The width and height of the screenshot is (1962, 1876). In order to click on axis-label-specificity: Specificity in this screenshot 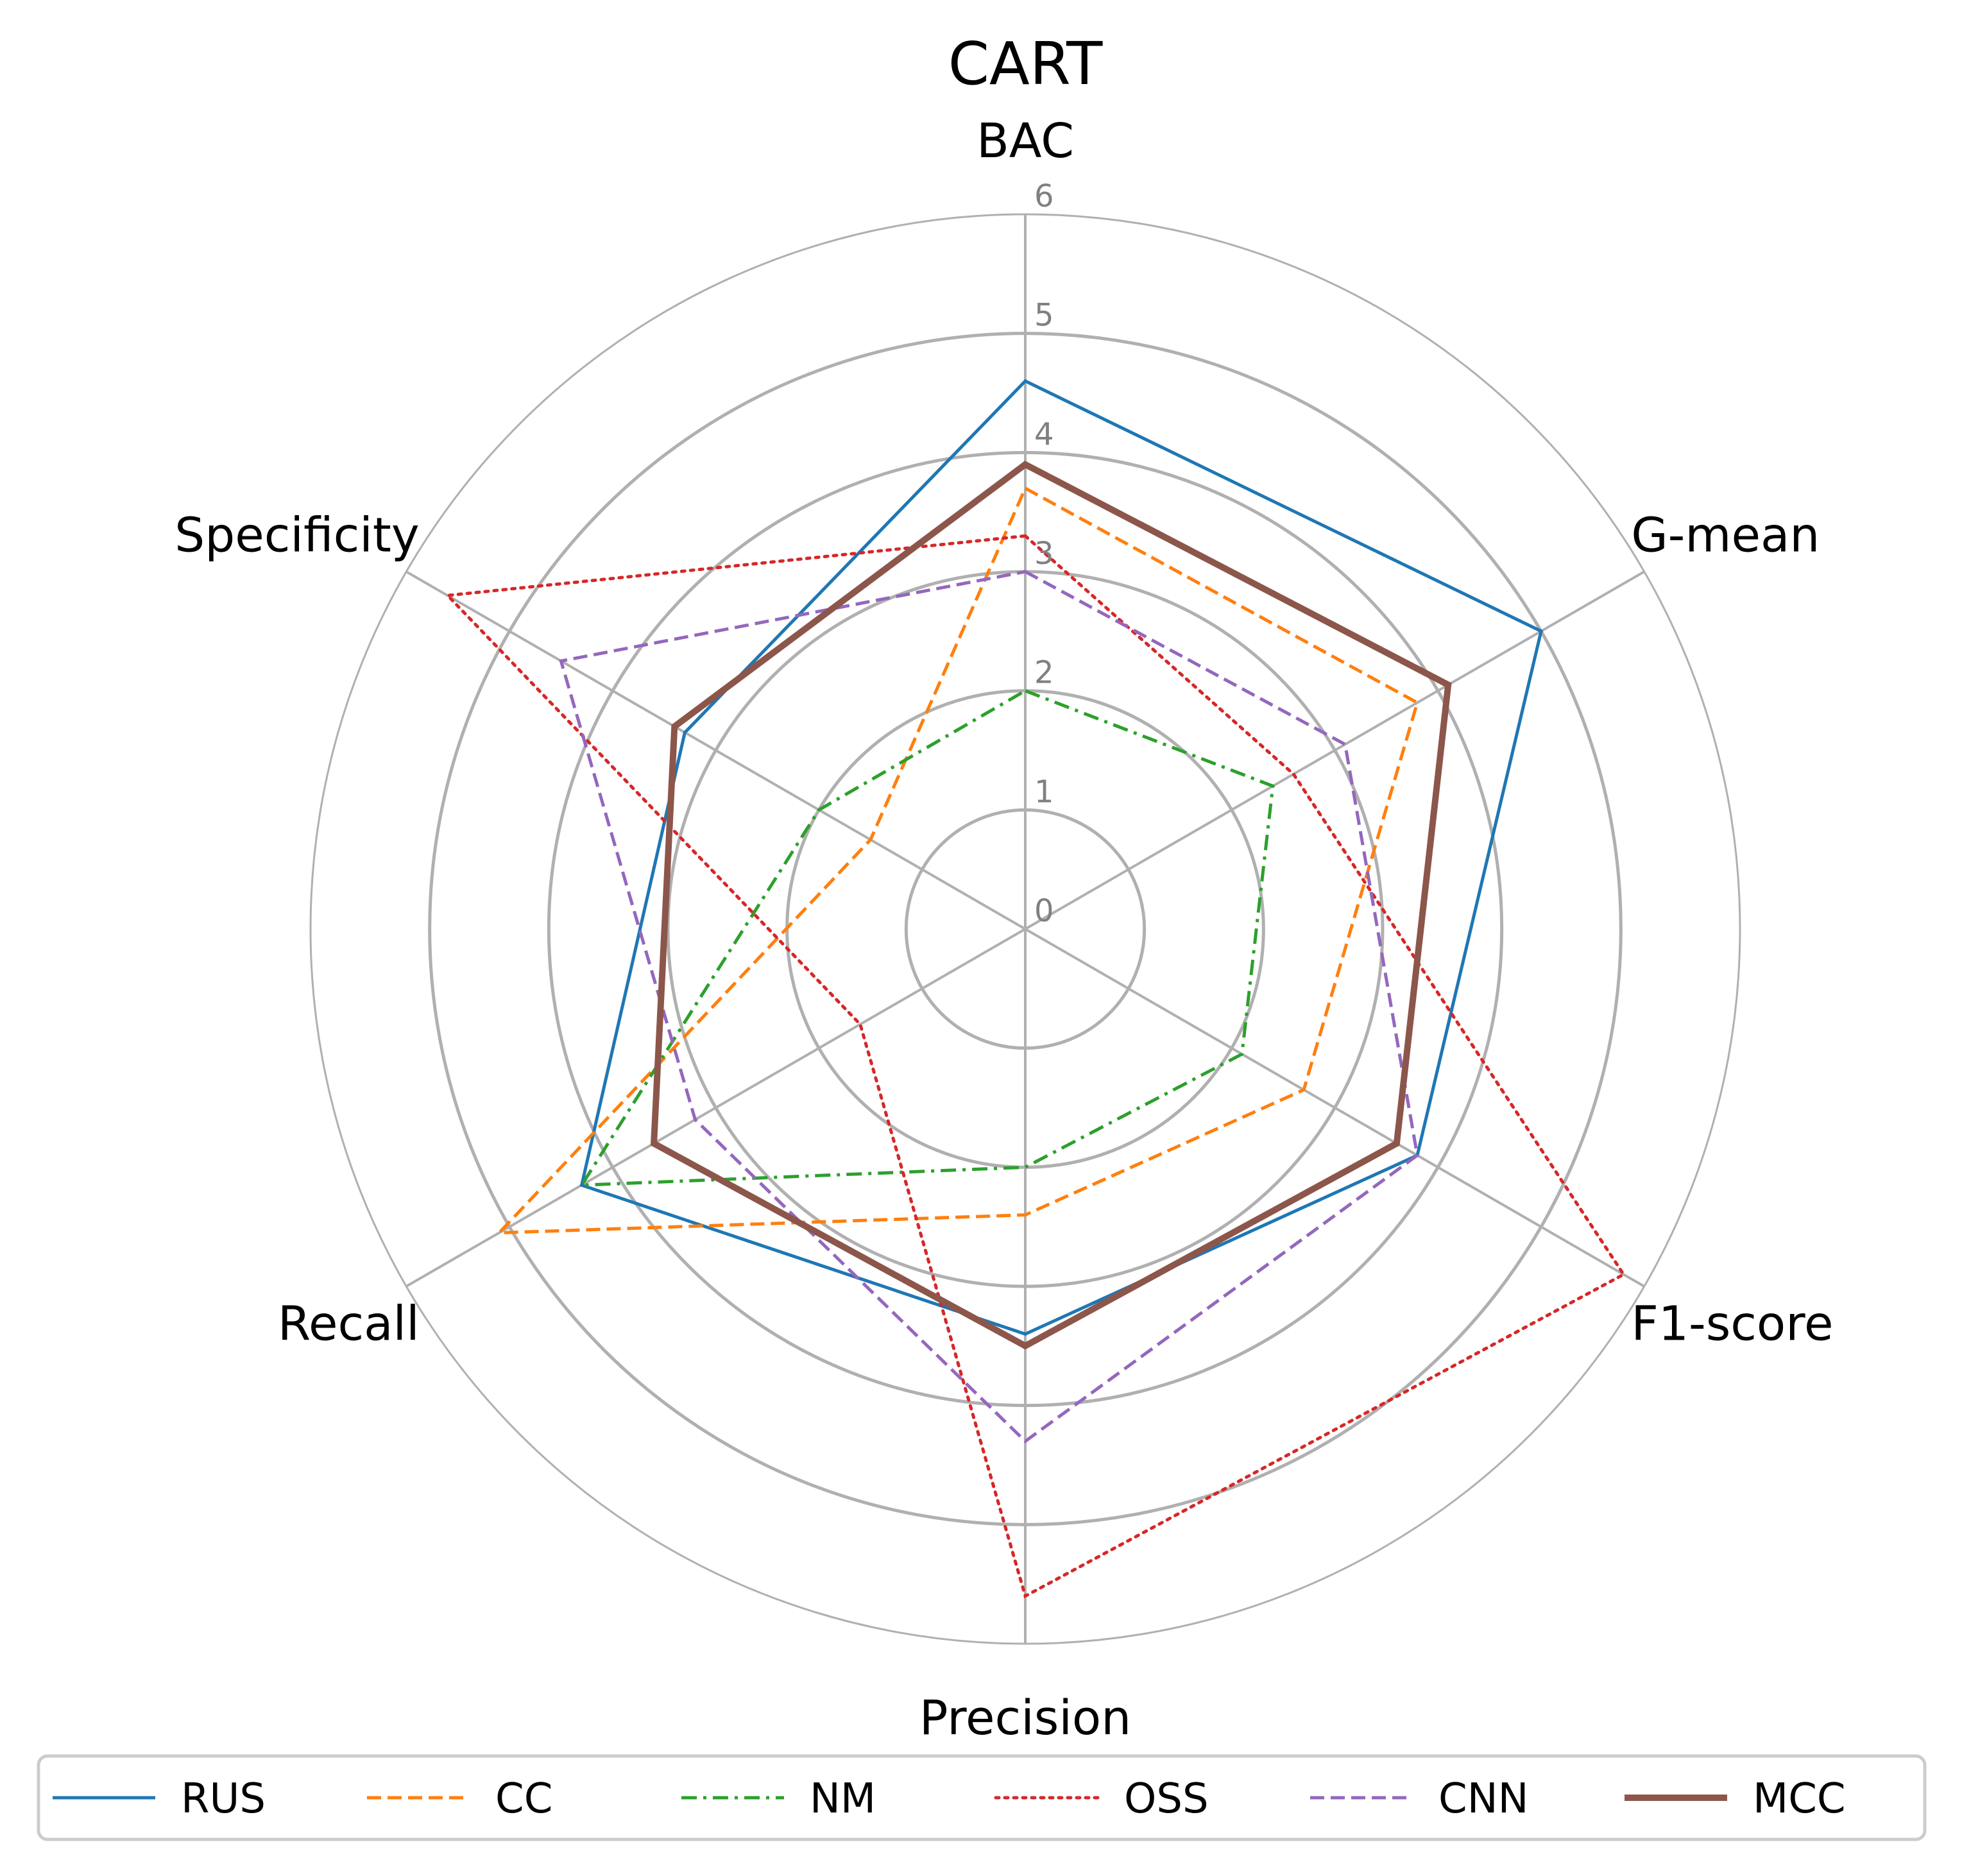, I will do `click(297, 535)`.